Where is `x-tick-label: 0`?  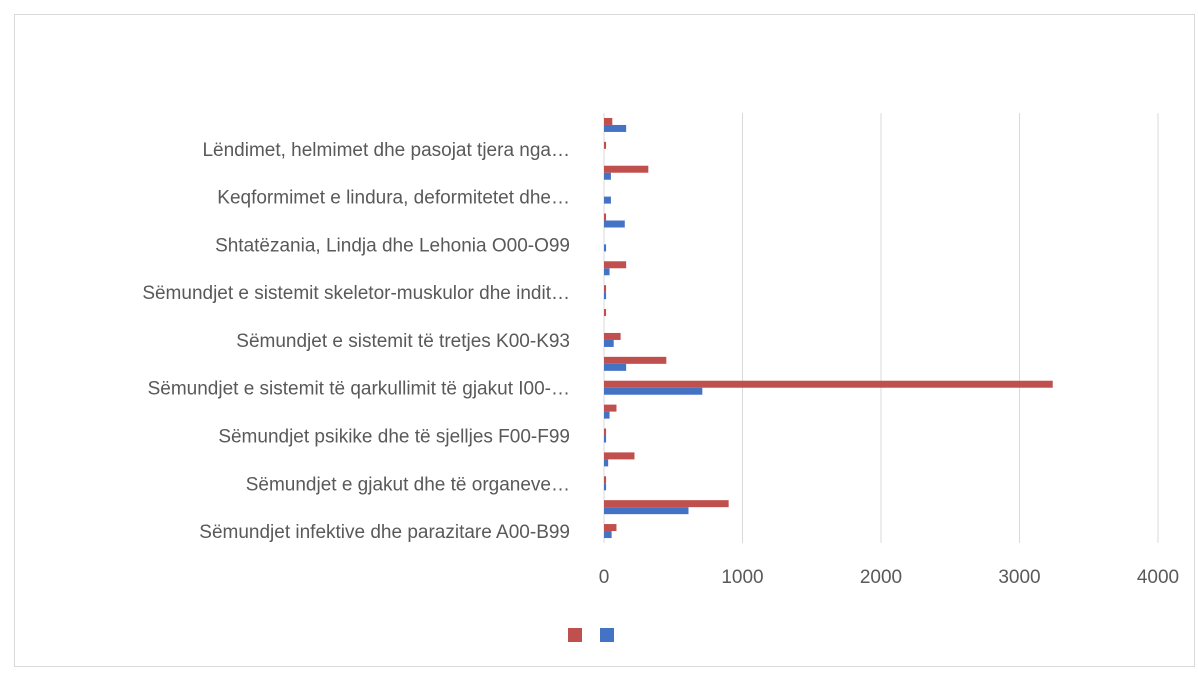
x-tick-label: 0 is located at coordinates (604, 577).